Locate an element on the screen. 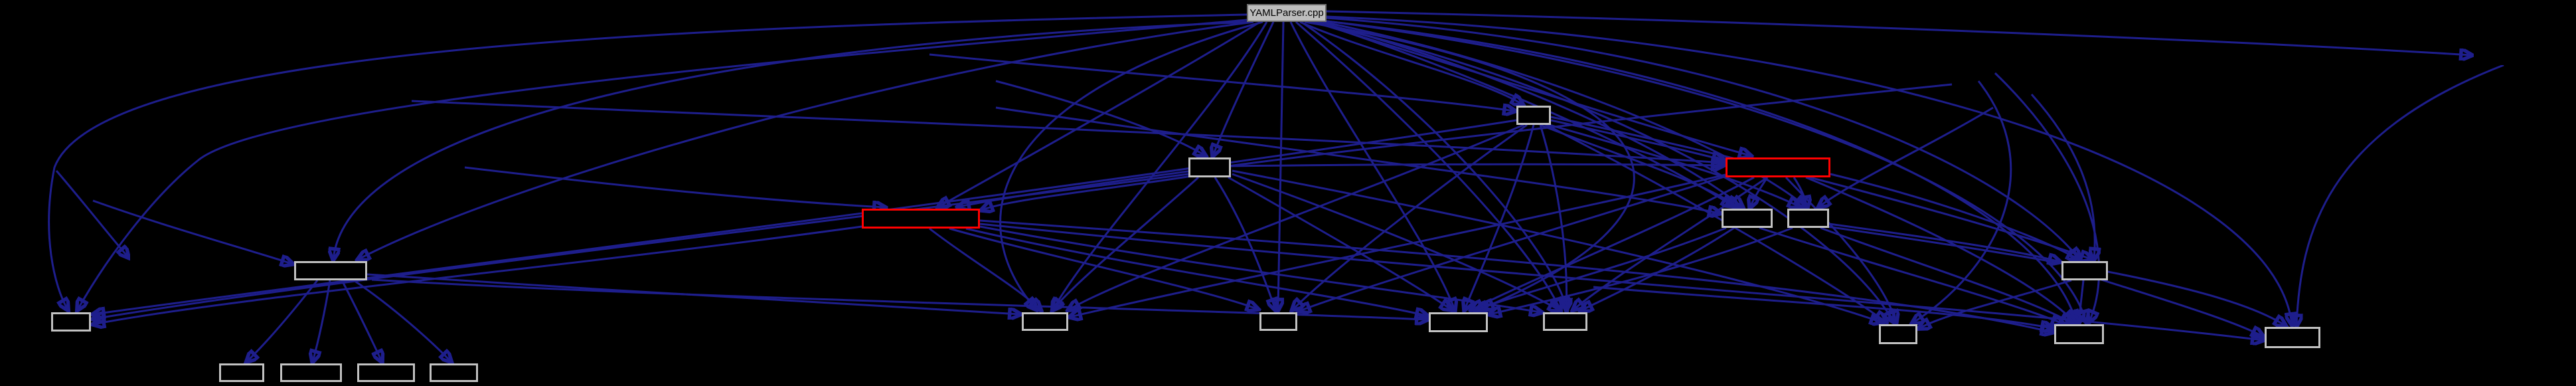  include-edge-n13-n15 is located at coordinates (1822, 307).